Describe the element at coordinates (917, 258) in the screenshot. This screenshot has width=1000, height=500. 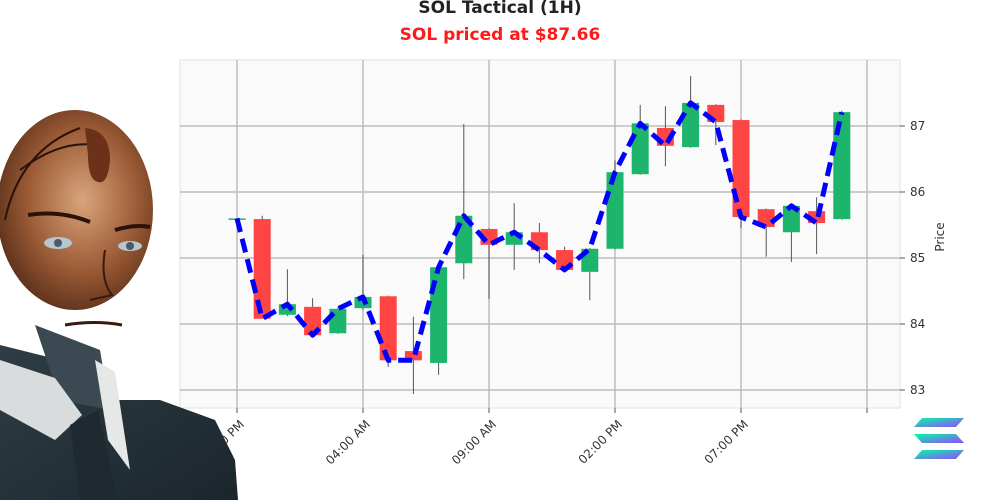
I see `y-tick-label: 85` at that location.